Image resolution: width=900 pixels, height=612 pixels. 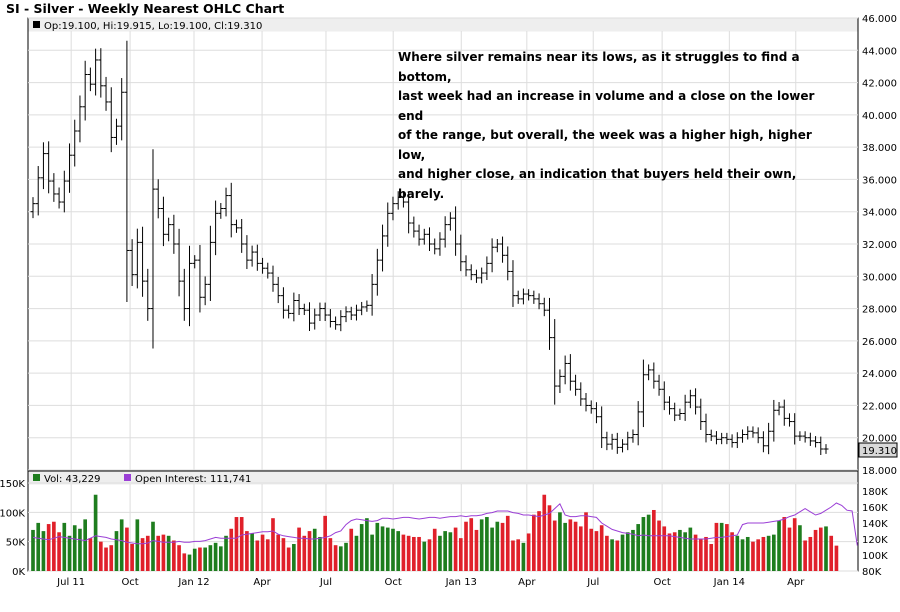 What do you see at coordinates (445, 524) in the screenshot?
I see `open-interest-line` at bounding box center [445, 524].